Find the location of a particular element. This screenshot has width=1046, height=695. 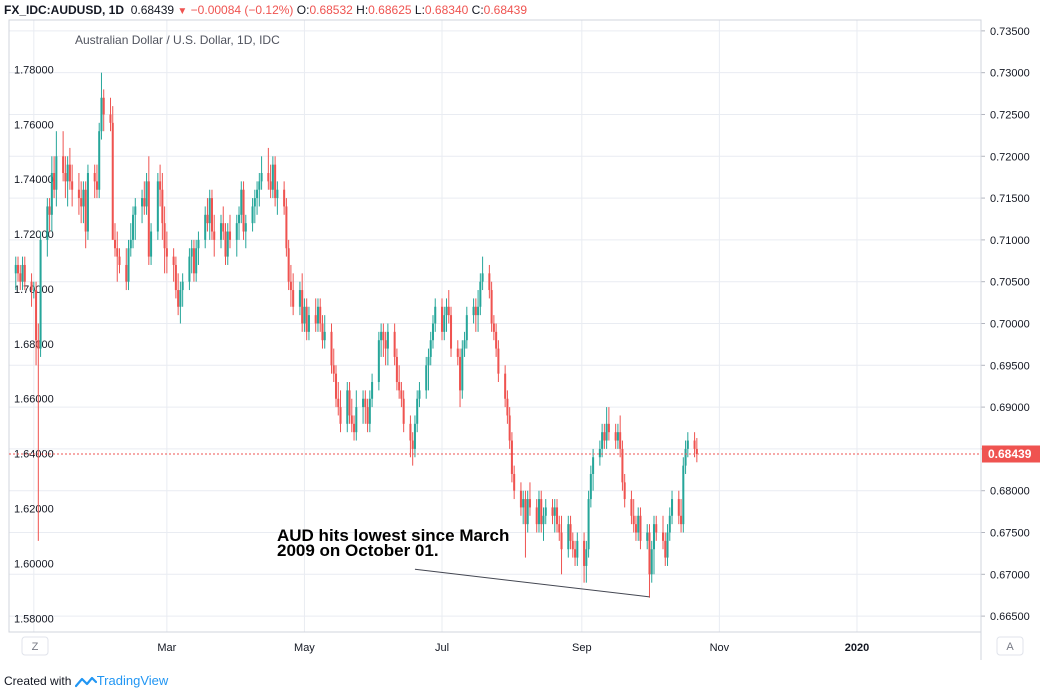

auto-scale-button: A is located at coordinates (1010, 646).